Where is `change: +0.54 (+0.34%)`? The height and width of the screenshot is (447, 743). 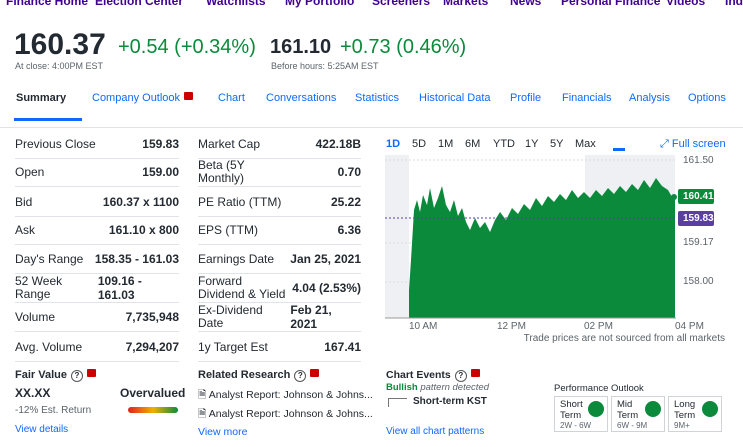 change: +0.54 (+0.34%) is located at coordinates (187, 47).